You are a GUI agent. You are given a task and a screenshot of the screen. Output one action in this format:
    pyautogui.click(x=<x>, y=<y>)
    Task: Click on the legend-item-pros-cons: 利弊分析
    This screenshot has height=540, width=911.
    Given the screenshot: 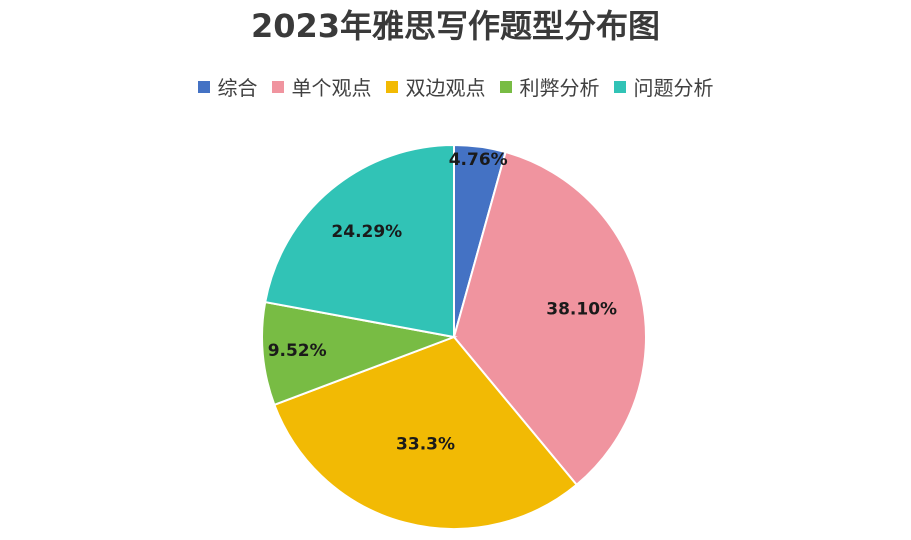 What is the action you would take?
    pyautogui.click(x=549, y=86)
    